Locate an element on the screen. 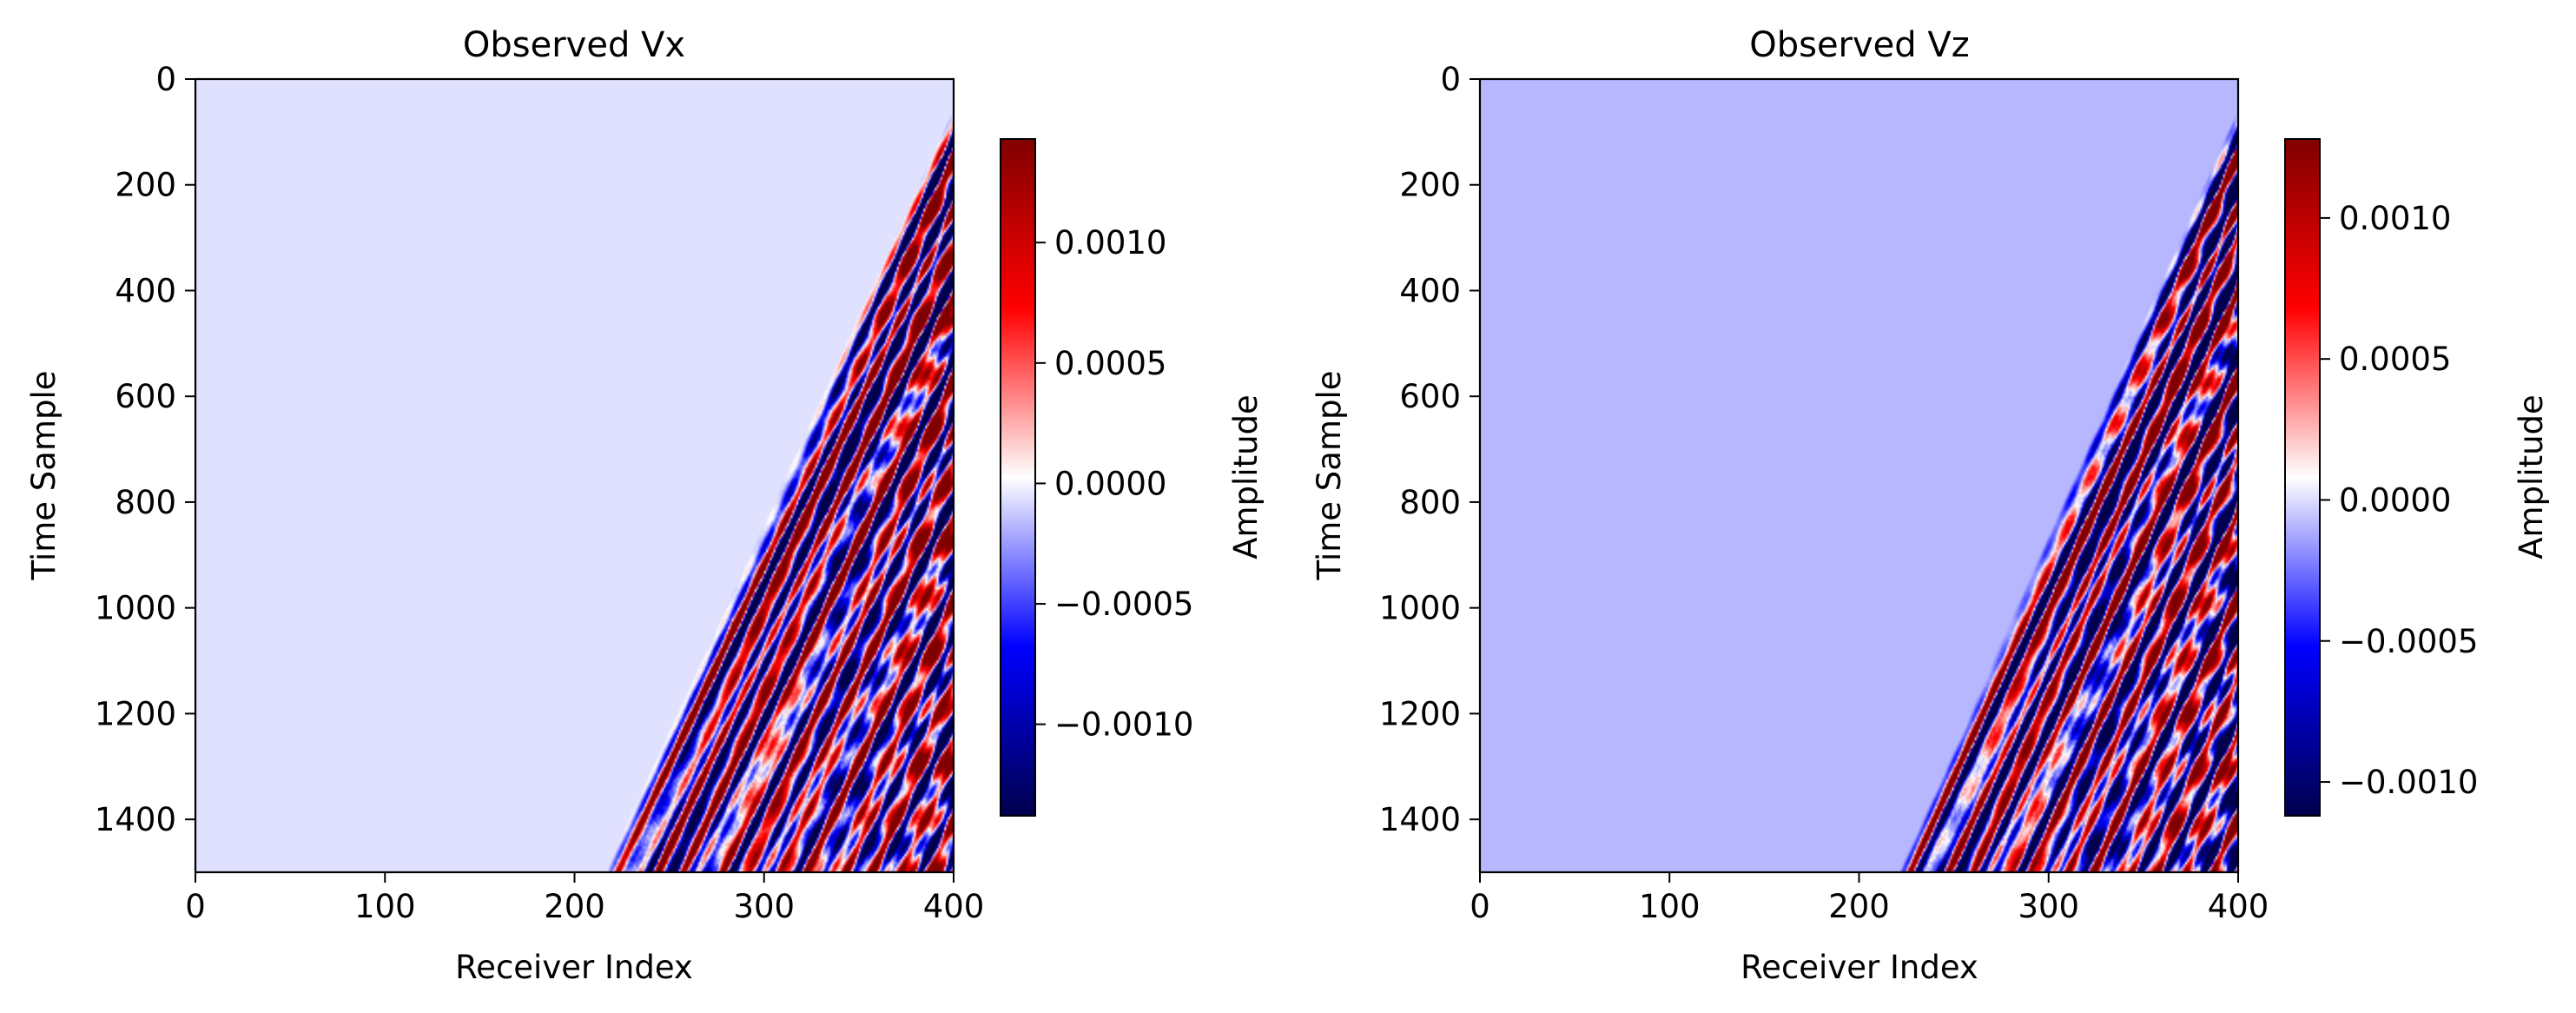 The width and height of the screenshot is (2576, 1013). vz-x-tick-label: 0 is located at coordinates (1480, 906).